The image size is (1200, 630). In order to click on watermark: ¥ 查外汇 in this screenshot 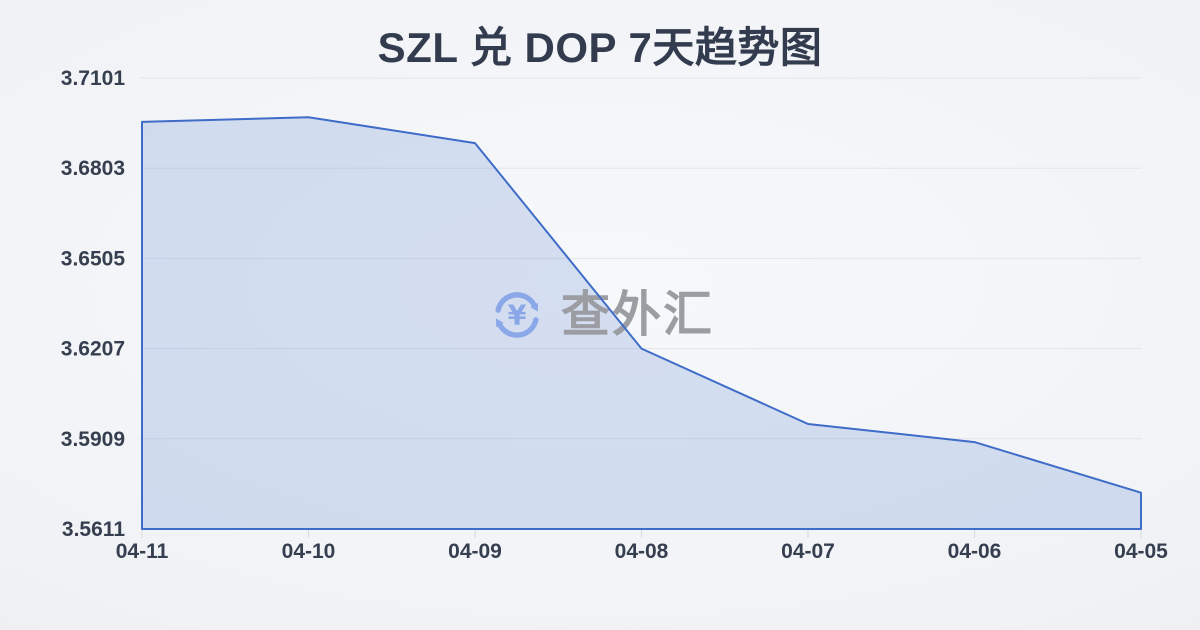, I will do `click(600, 315)`.